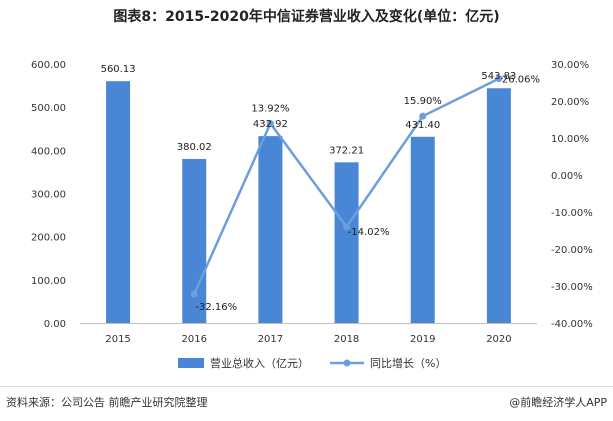 The height and width of the screenshot is (421, 613). I want to click on bar-value-label: 543.83, so click(498, 76).